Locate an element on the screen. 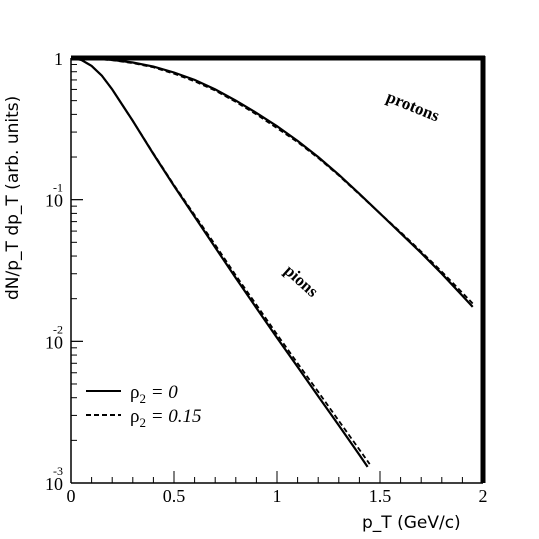 This screenshot has height=539, width=539. x-tick-label: 2 is located at coordinates (483, 496).